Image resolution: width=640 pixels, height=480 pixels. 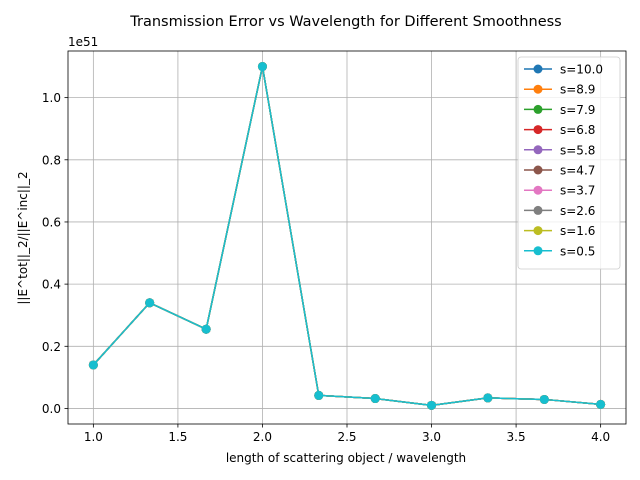 I want to click on legend-entry: s=3.7, so click(x=559, y=191).